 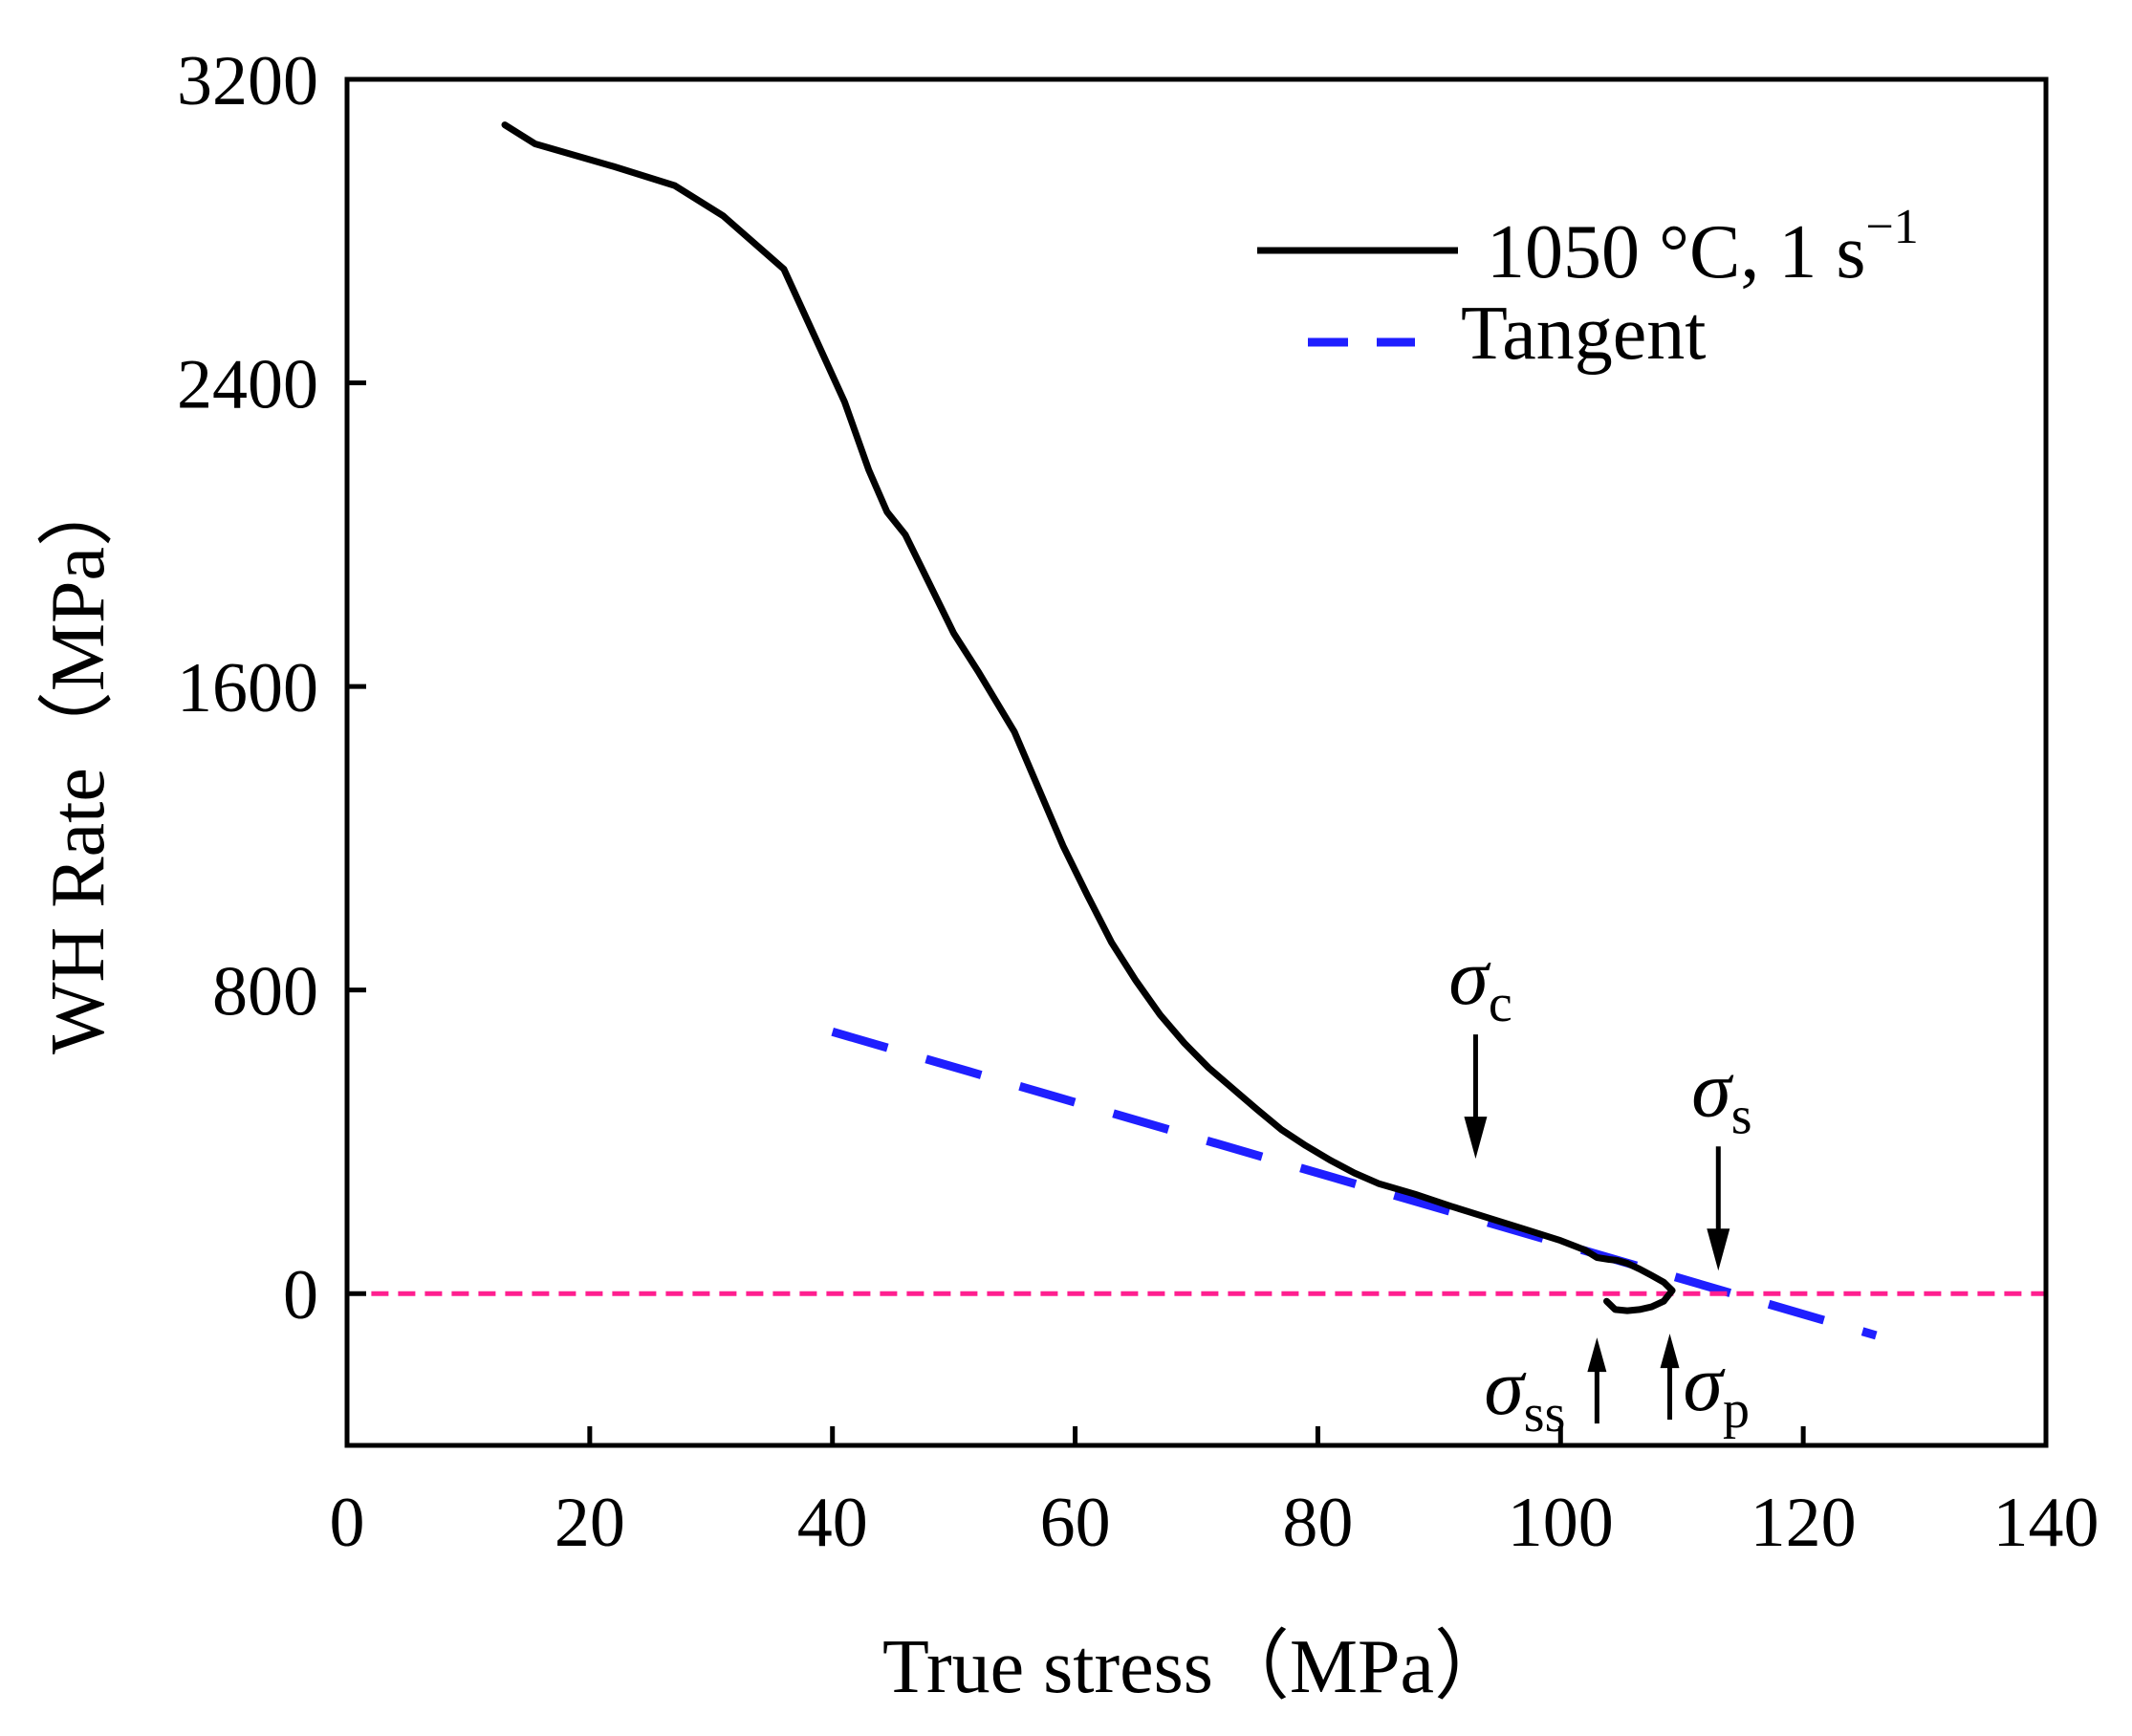 I want to click on annotation-sigma-s: σs, so click(x=1722, y=1158).